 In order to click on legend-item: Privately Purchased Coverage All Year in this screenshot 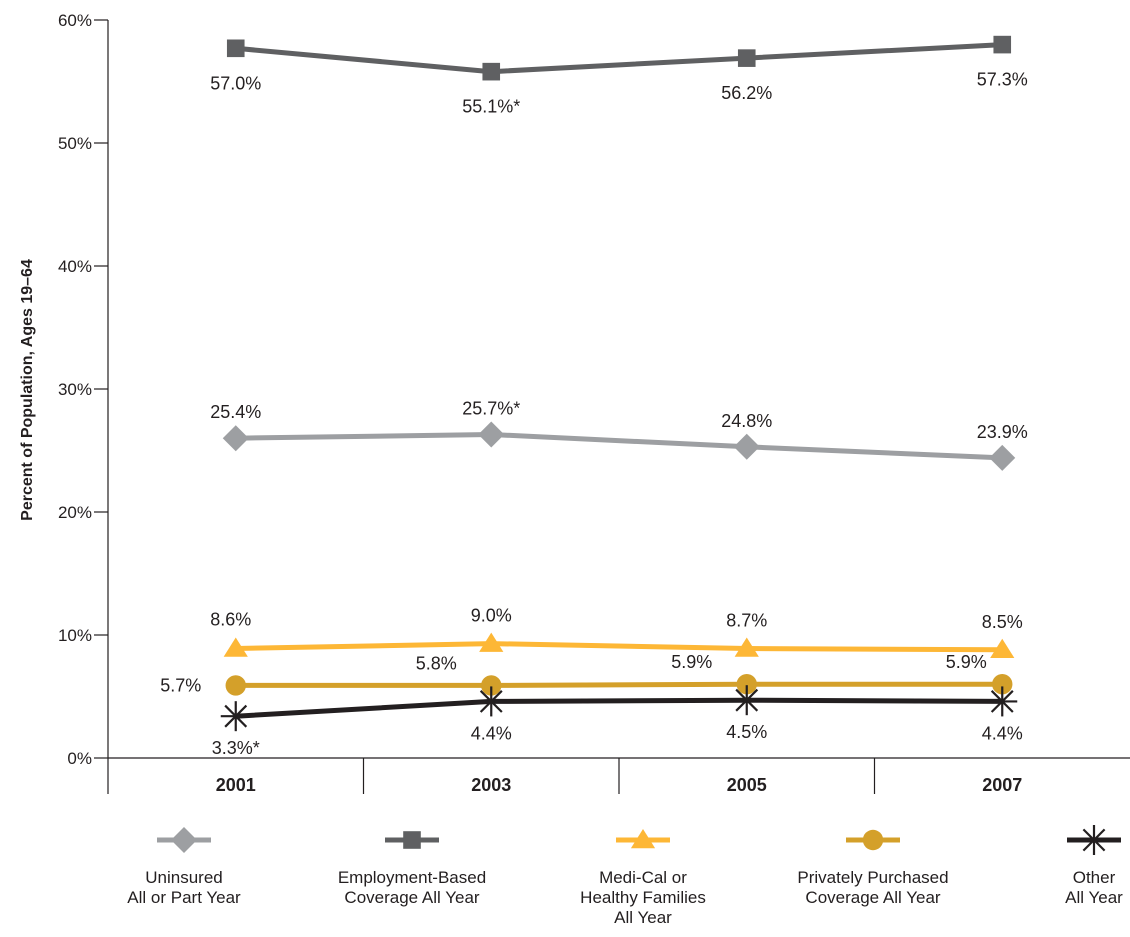, I will do `click(873, 865)`.